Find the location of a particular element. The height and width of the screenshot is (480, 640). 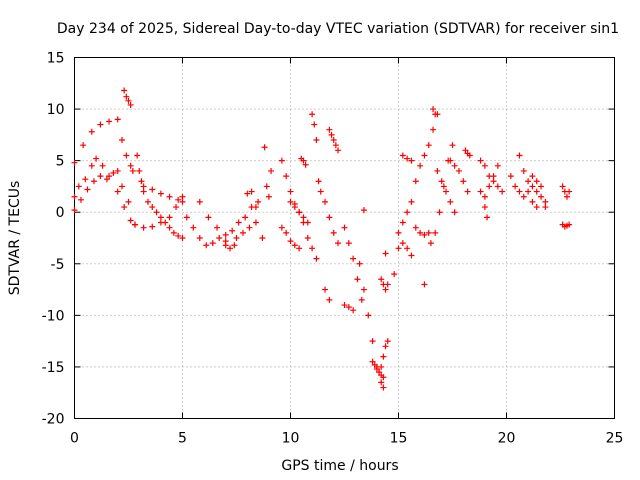

y-tick-label: -10 is located at coordinates (53, 316).